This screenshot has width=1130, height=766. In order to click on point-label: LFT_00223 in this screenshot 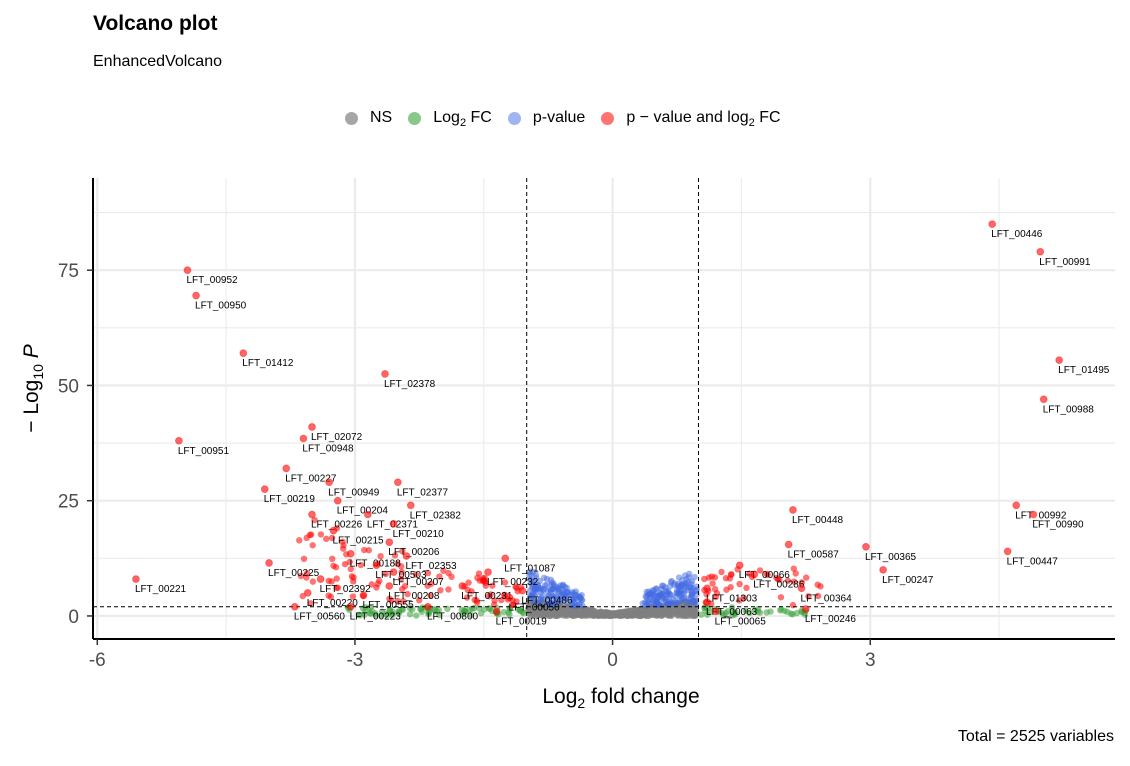, I will do `click(376, 617)`.